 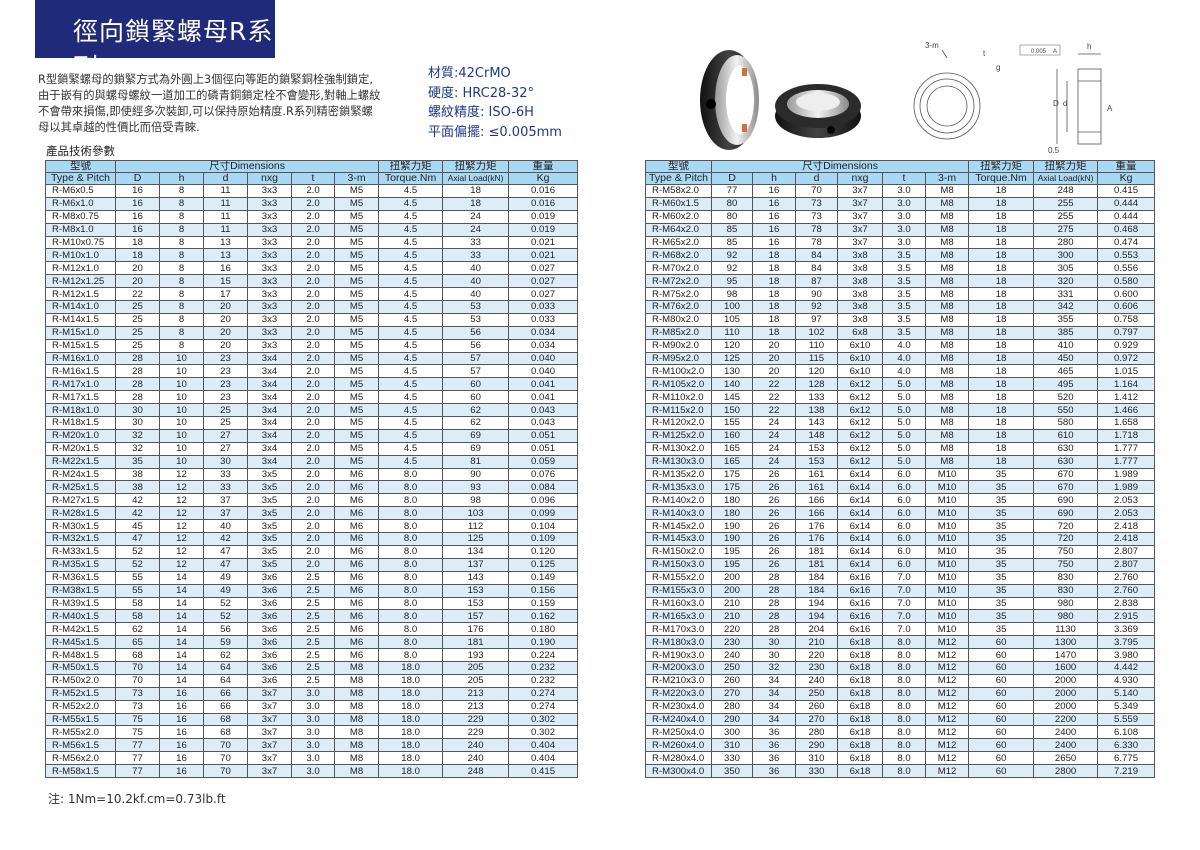 I want to click on cell-t: 3.0, so click(x=313, y=732).